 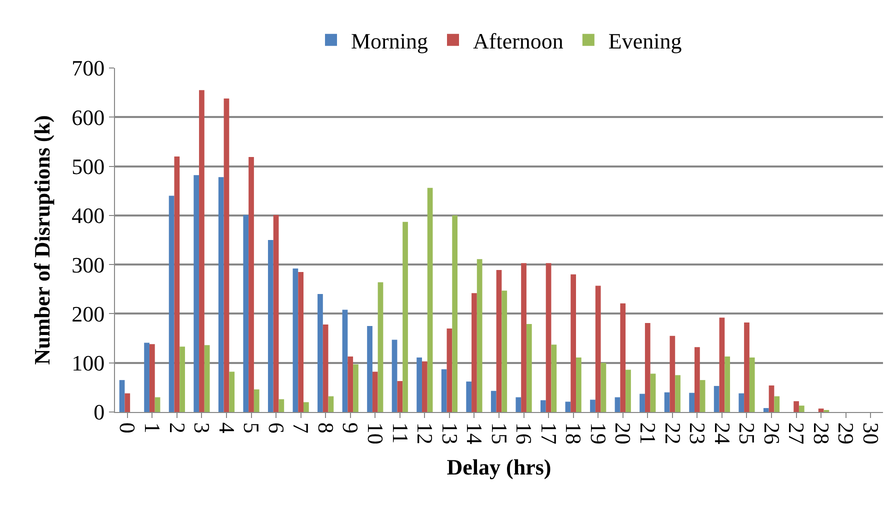 What do you see at coordinates (518, 41) in the screenshot?
I see `legend-label: Afternoon` at bounding box center [518, 41].